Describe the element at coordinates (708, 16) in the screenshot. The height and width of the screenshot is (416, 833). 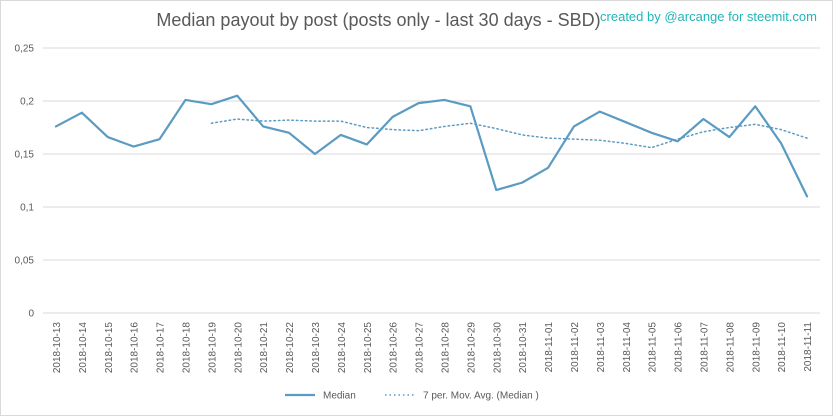
I see `credit-text: created by @arcange for steemit.com` at that location.